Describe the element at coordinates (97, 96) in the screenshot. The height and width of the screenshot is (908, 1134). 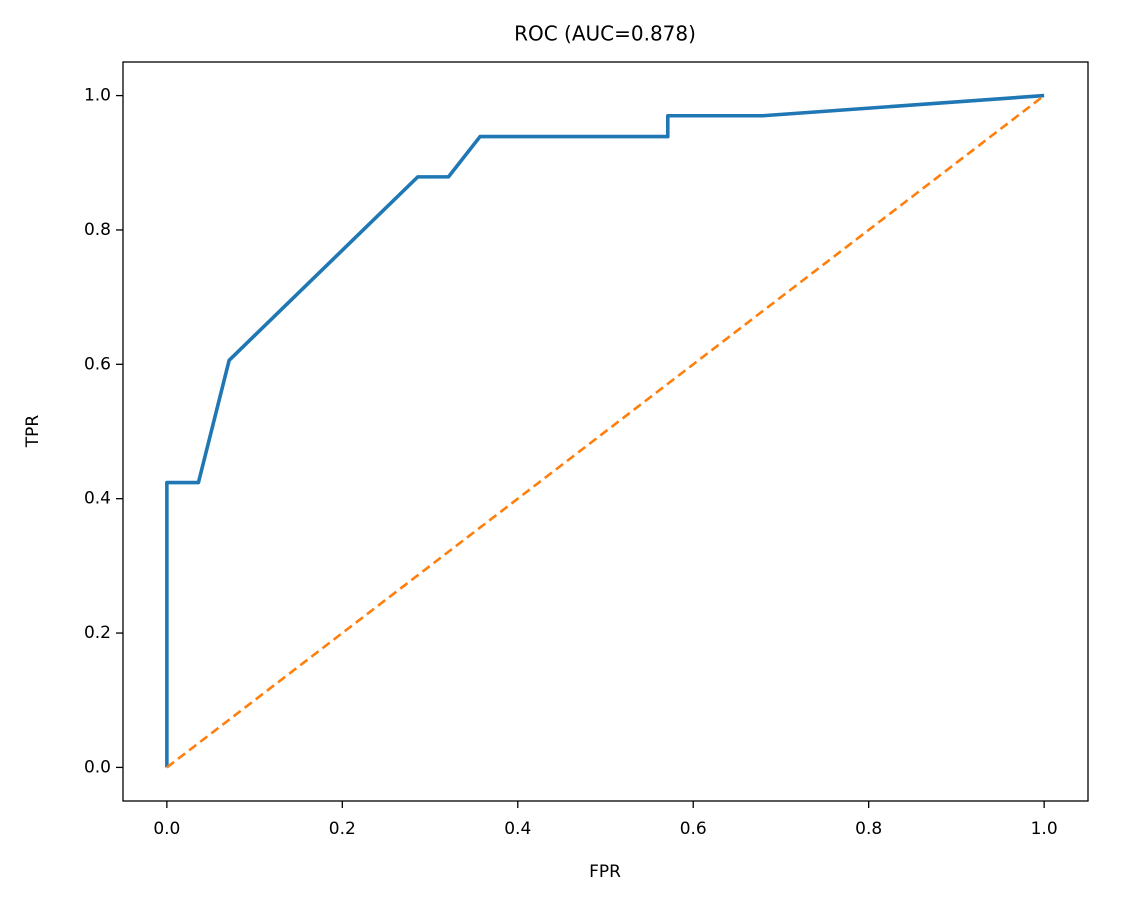
I see `y-tick-label: 1.0` at that location.